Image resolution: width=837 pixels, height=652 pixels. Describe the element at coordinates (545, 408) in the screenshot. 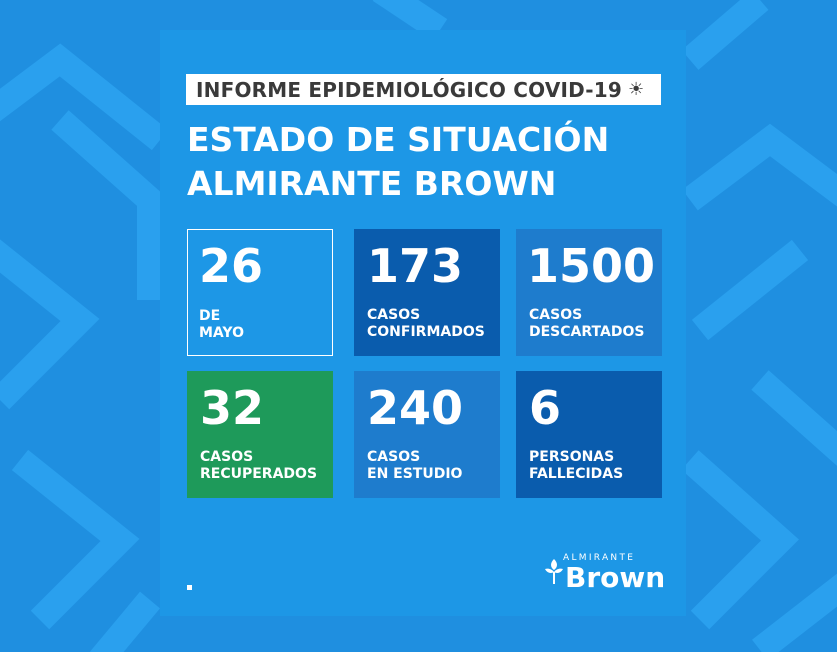

I see `stat-value: 6` at that location.